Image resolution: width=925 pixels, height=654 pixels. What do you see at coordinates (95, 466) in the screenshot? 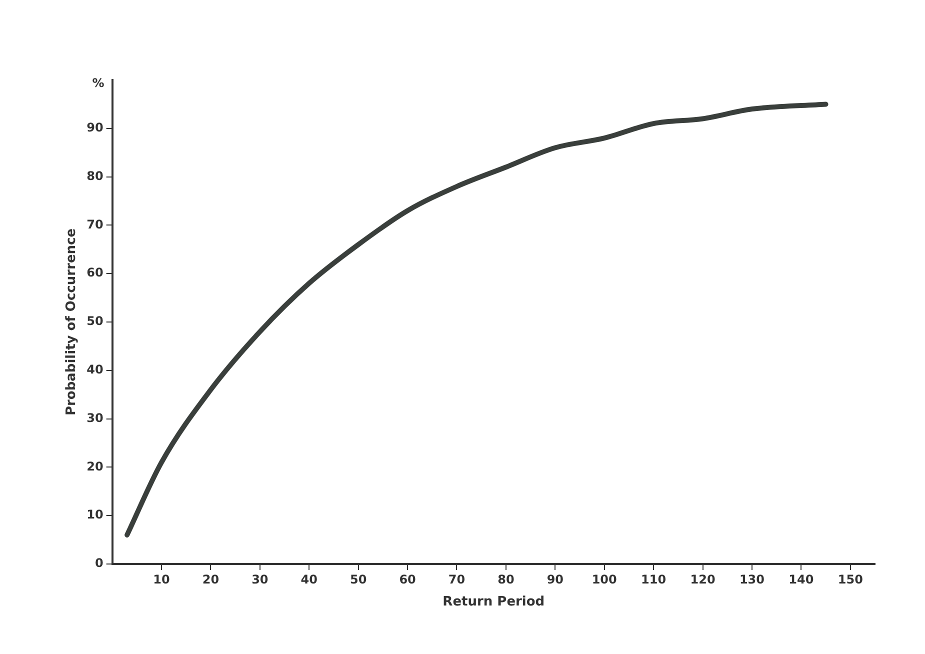
I see `y-tick-label: 20` at bounding box center [95, 466].